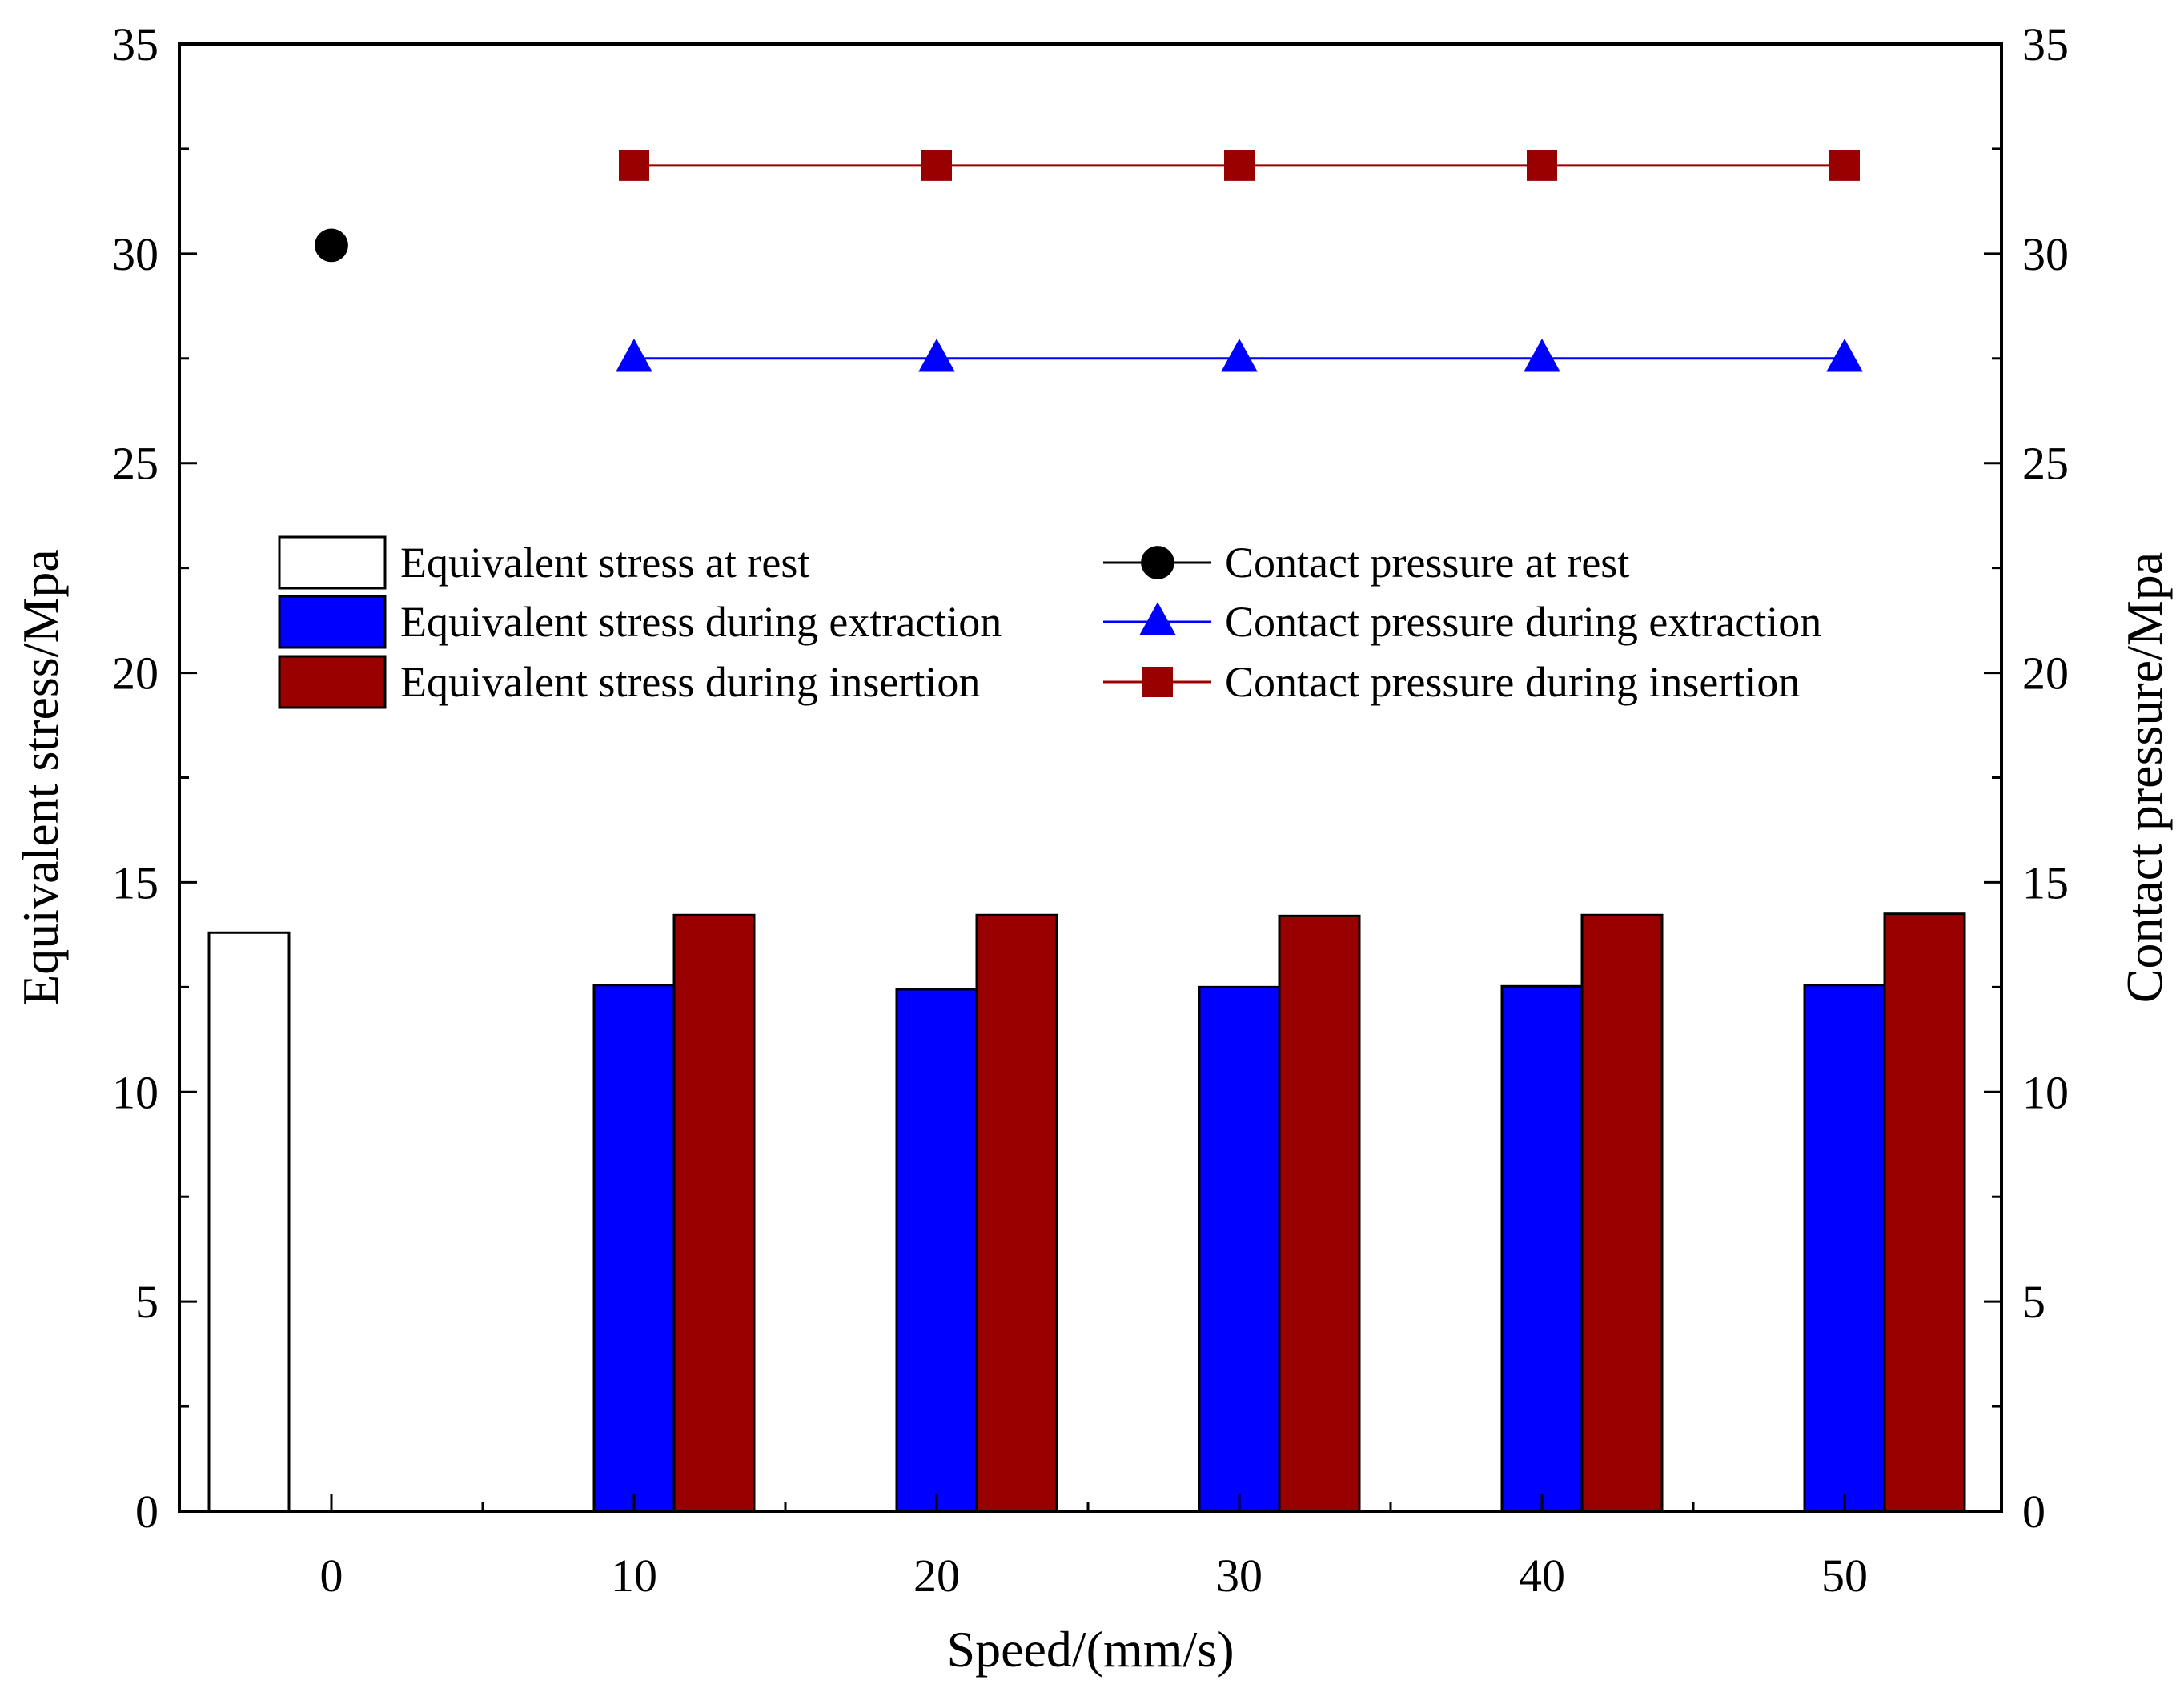 The height and width of the screenshot is (1696, 2184). What do you see at coordinates (1542, 1576) in the screenshot?
I see `x-tick-label: 40` at bounding box center [1542, 1576].